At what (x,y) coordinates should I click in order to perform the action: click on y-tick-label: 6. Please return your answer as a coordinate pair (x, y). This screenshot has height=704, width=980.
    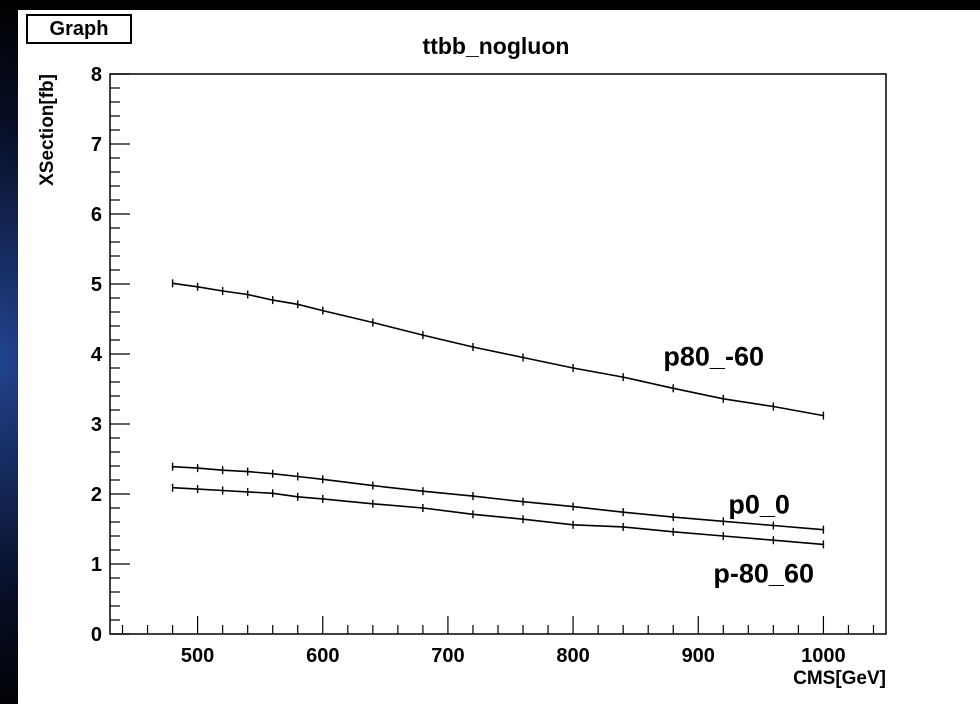
    Looking at the image, I should click on (96, 215).